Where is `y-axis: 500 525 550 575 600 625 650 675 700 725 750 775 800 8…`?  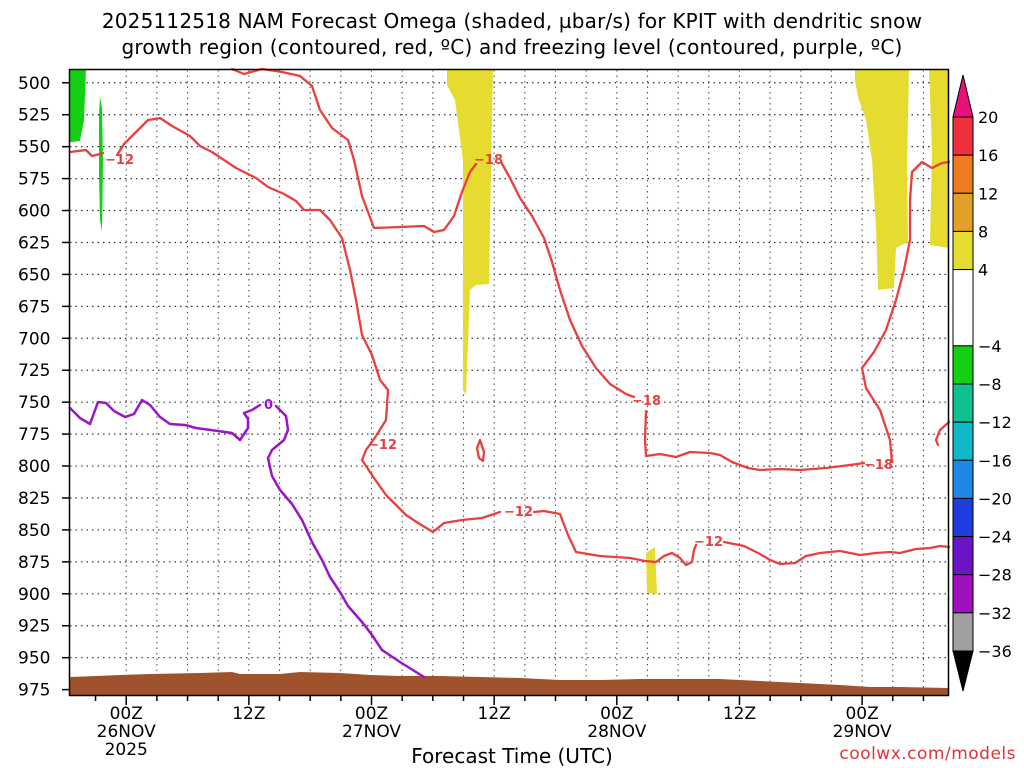
y-axis: 500 525 550 575 600 625 650 675 700 725 750 775 800 8… is located at coordinates (43, 387).